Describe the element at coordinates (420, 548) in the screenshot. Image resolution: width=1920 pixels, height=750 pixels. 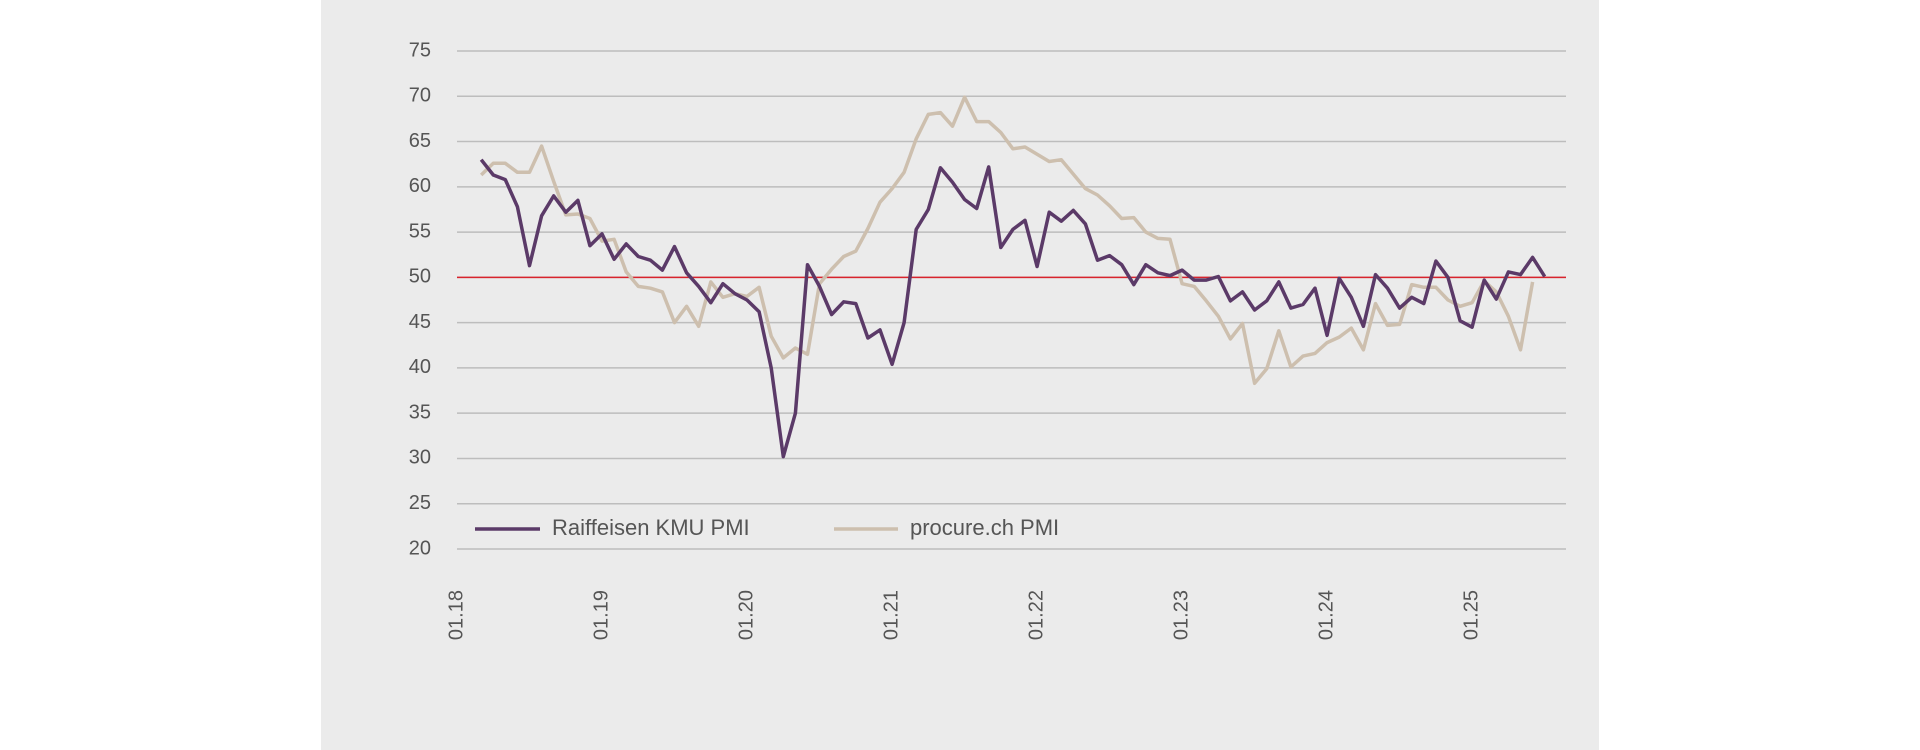
I see `y-tick-label: 20` at that location.